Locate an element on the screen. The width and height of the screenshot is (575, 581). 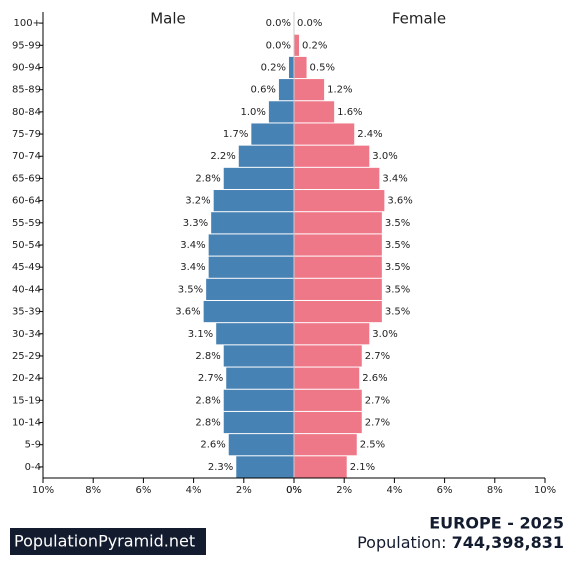
y-tick-label: 5-9 is located at coordinates (33, 445).